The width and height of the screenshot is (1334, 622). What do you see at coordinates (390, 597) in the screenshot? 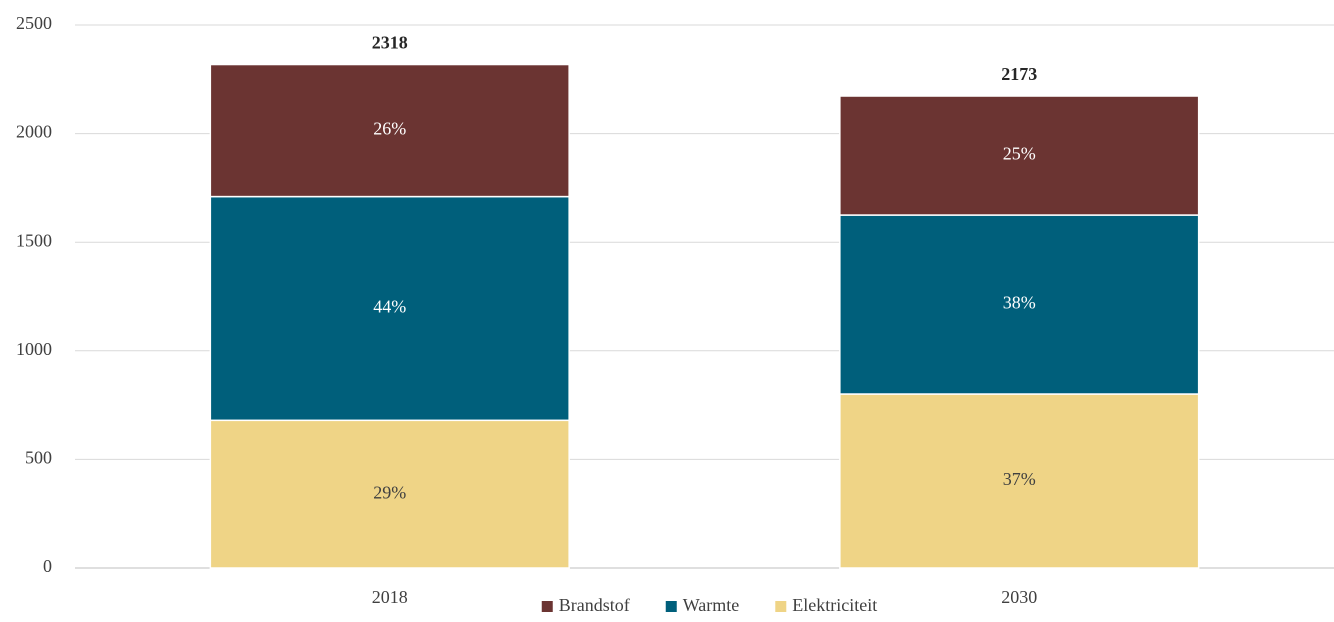
I see `x-tick-label: 2018` at bounding box center [390, 597].